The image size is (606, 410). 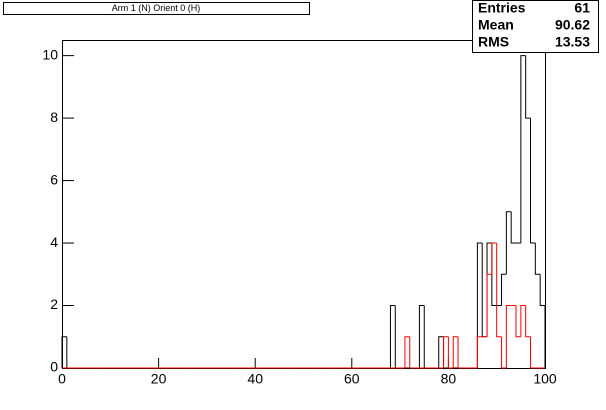 I want to click on x-tick-label: 0, so click(x=62, y=379).